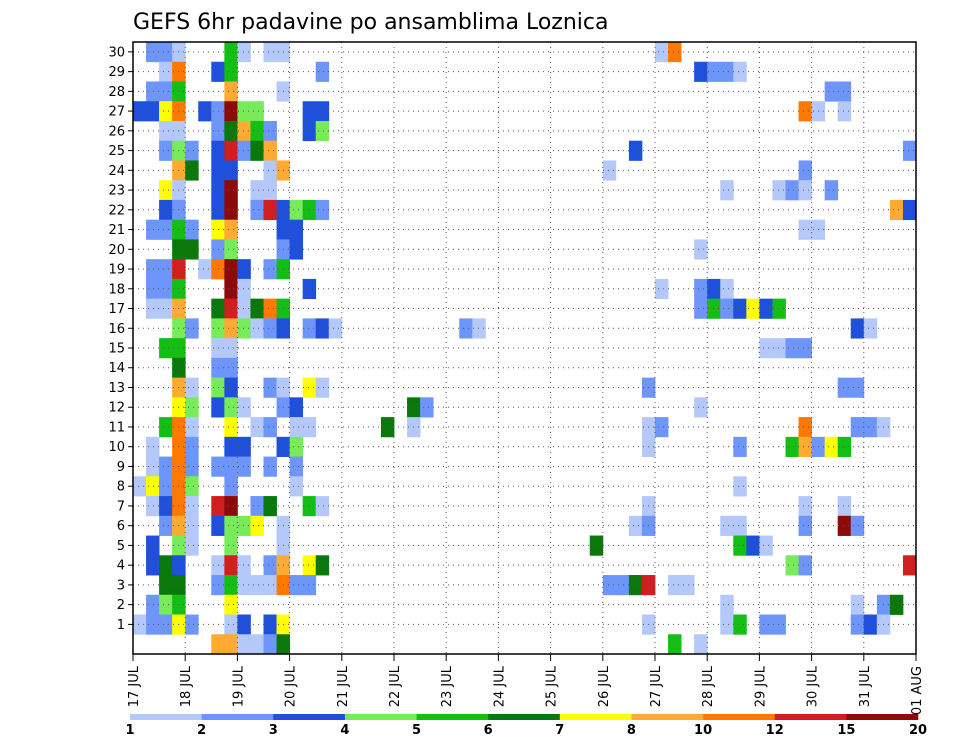 Image resolution: width=960 pixels, height=742 pixels. Describe the element at coordinates (116, 408) in the screenshot. I see `y-tick-label: 12` at that location.